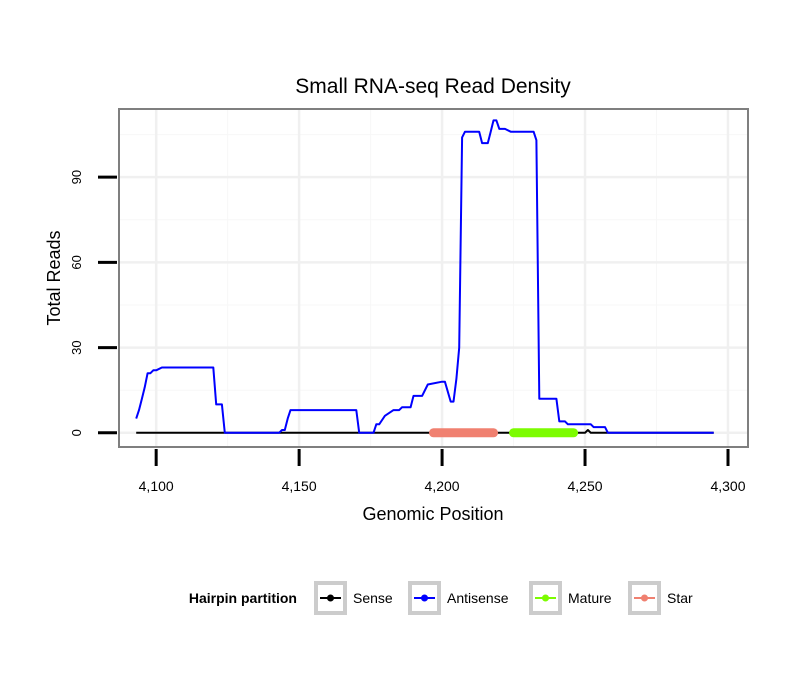  I want to click on y-tick-label: 30, so click(76, 347).